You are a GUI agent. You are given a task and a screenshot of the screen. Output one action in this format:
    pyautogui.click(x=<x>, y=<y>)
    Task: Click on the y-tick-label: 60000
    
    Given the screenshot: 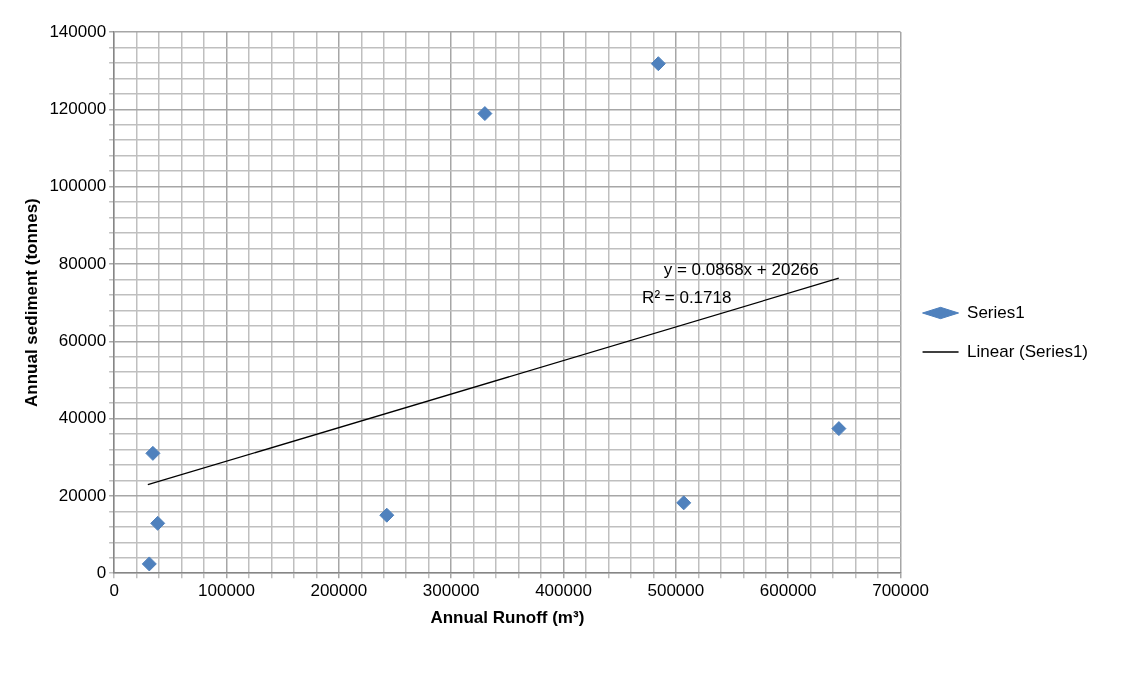 What is the action you would take?
    pyautogui.click(x=82, y=340)
    